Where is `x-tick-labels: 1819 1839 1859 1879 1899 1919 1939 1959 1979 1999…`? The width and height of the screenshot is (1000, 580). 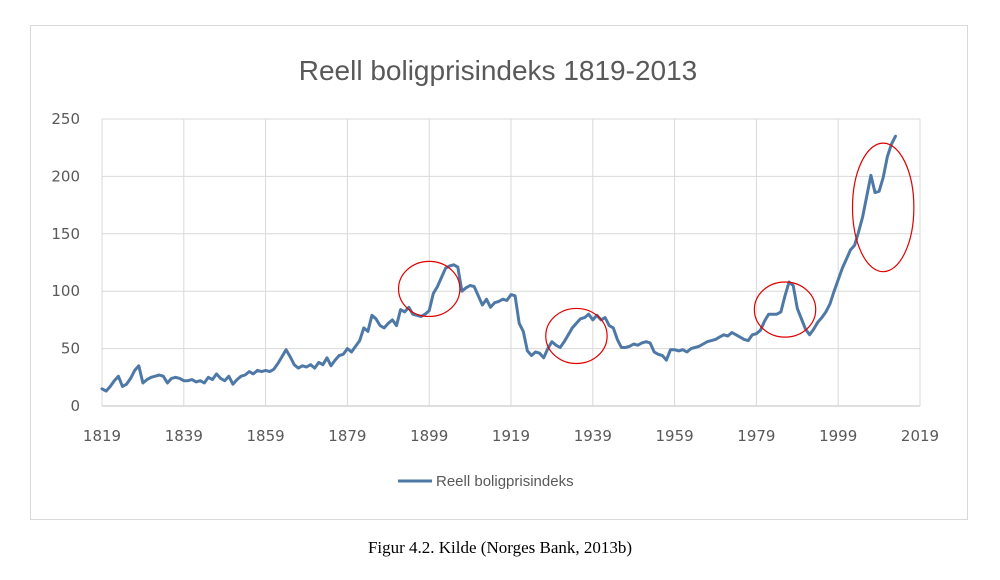 x-tick-labels: 1819 1839 1859 1879 1899 1919 1939 1959 1979 1999… is located at coordinates (511, 436).